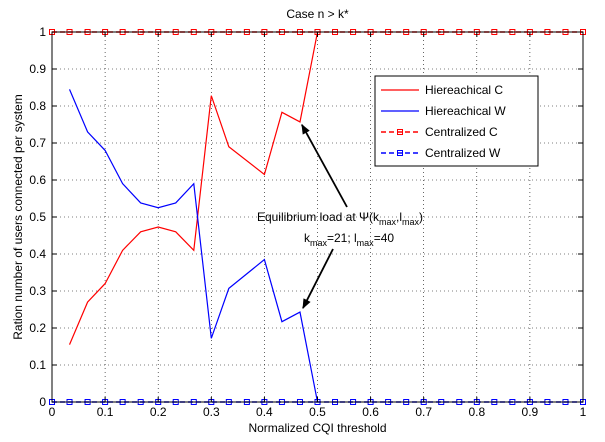 The width and height of the screenshot is (605, 442). What do you see at coordinates (384, 238) in the screenshot?
I see `annotation-line-2-end: =40` at bounding box center [384, 238].